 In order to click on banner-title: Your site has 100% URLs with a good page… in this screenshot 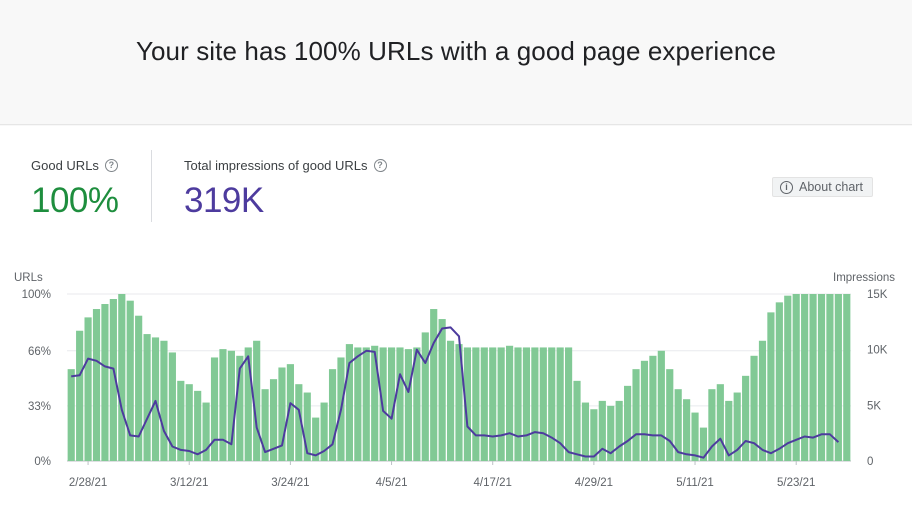, I will do `click(456, 51)`.